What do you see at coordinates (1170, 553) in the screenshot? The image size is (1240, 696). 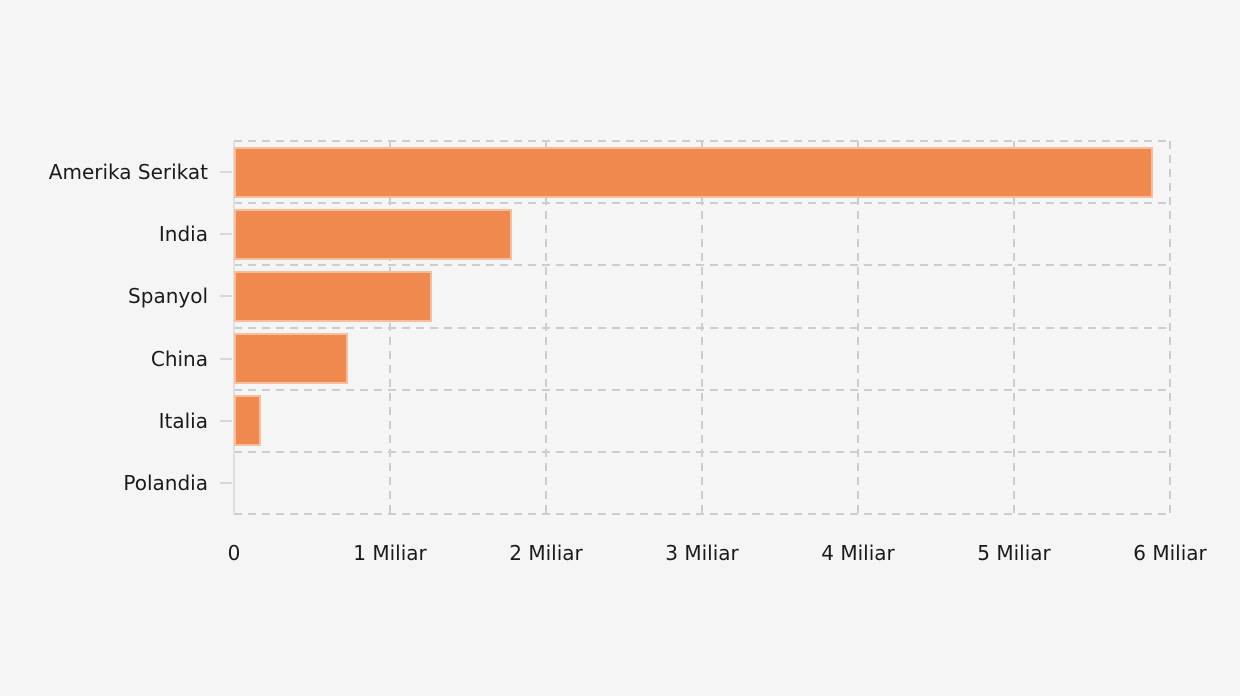 I see `x-axis-label: 6 Miliar` at bounding box center [1170, 553].